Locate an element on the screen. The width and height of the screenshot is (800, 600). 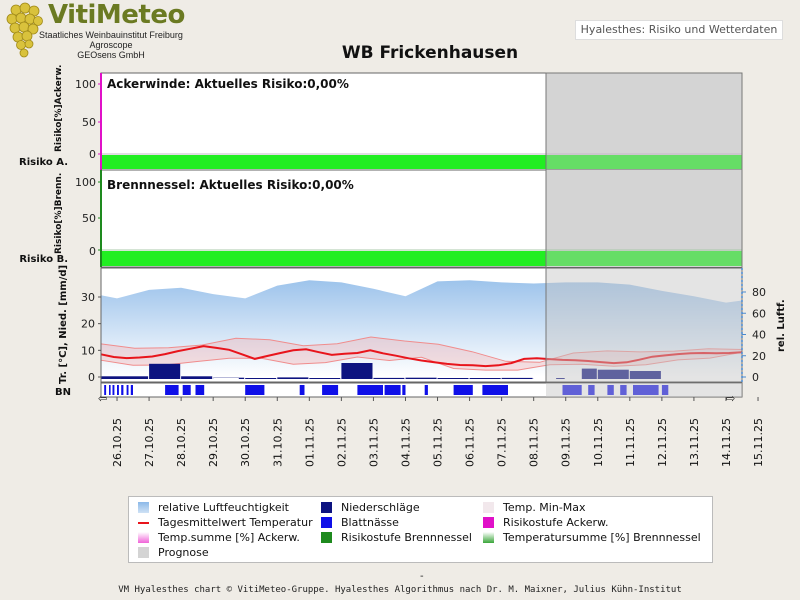
weather-left-ylabel: Tr. [°C], Nied. [mm/d] is located at coordinates (63, 324).